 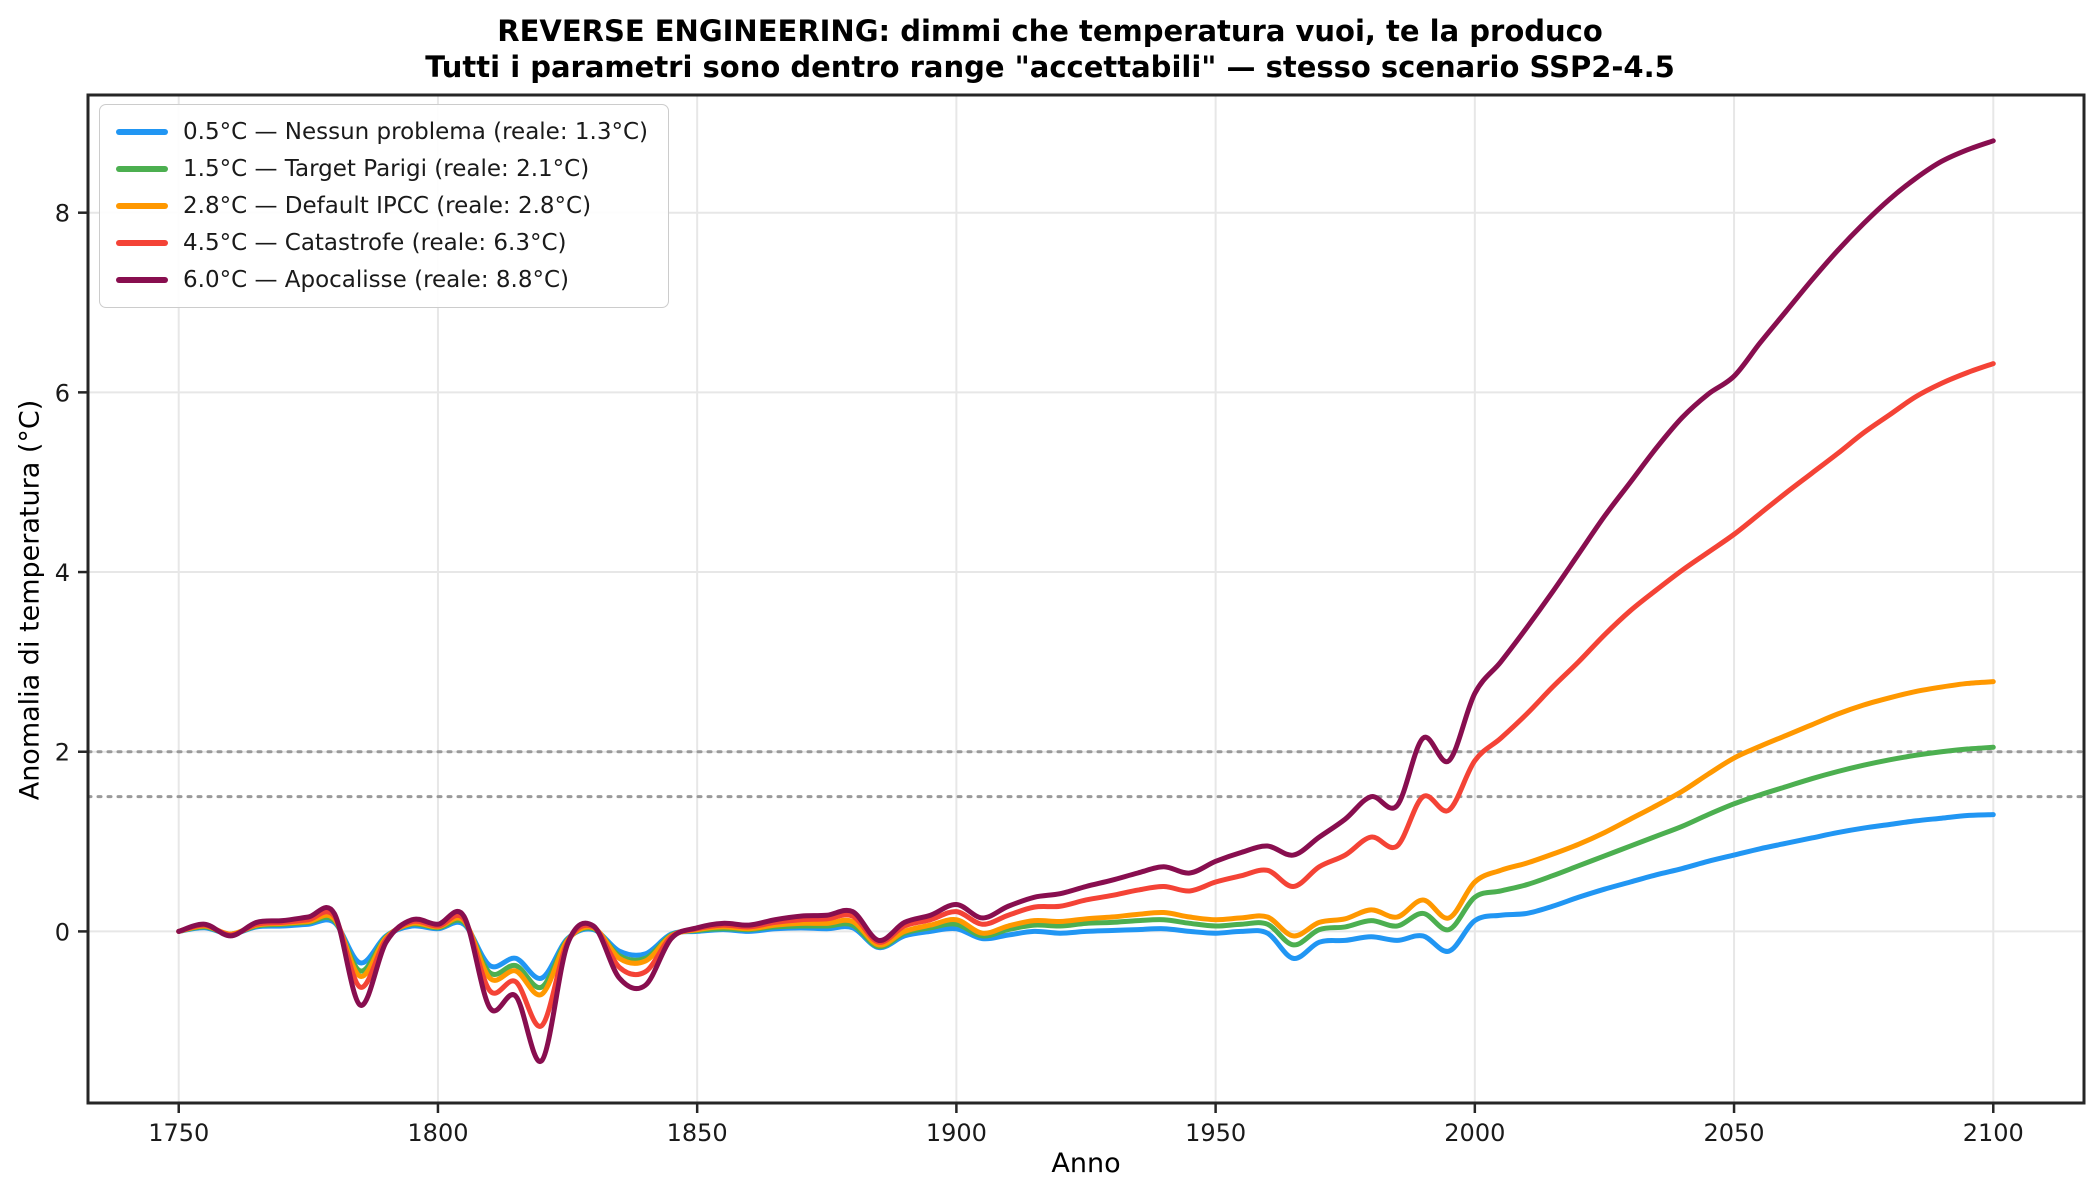 I want to click on y-tick-label: 0, so click(x=62, y=932).